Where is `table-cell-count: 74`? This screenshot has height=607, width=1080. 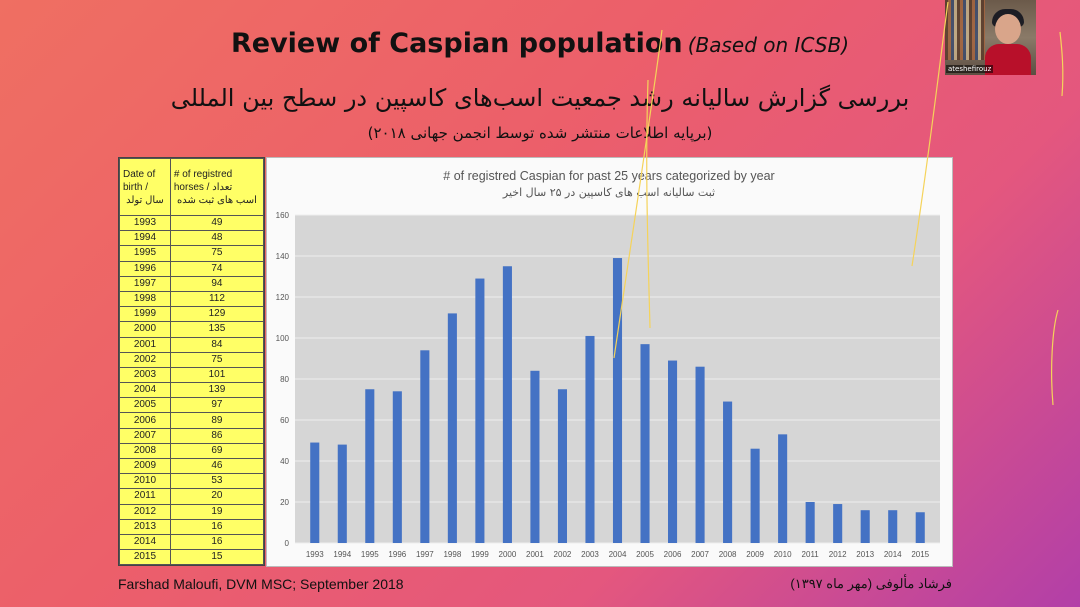 table-cell-count: 74 is located at coordinates (217, 268).